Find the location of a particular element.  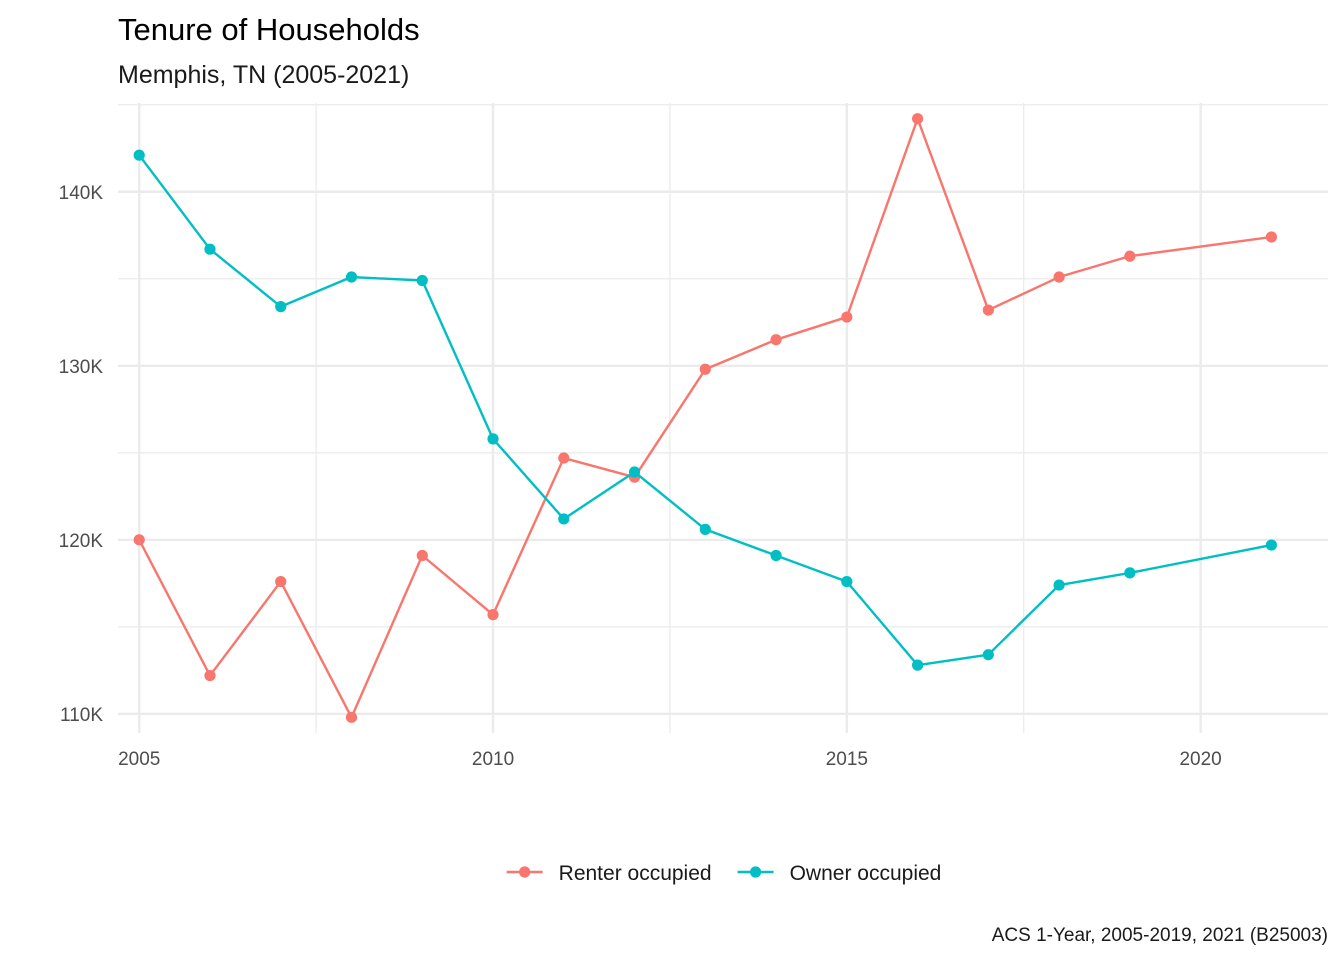

legend-key-point-owner-occupied is located at coordinates (755, 872).